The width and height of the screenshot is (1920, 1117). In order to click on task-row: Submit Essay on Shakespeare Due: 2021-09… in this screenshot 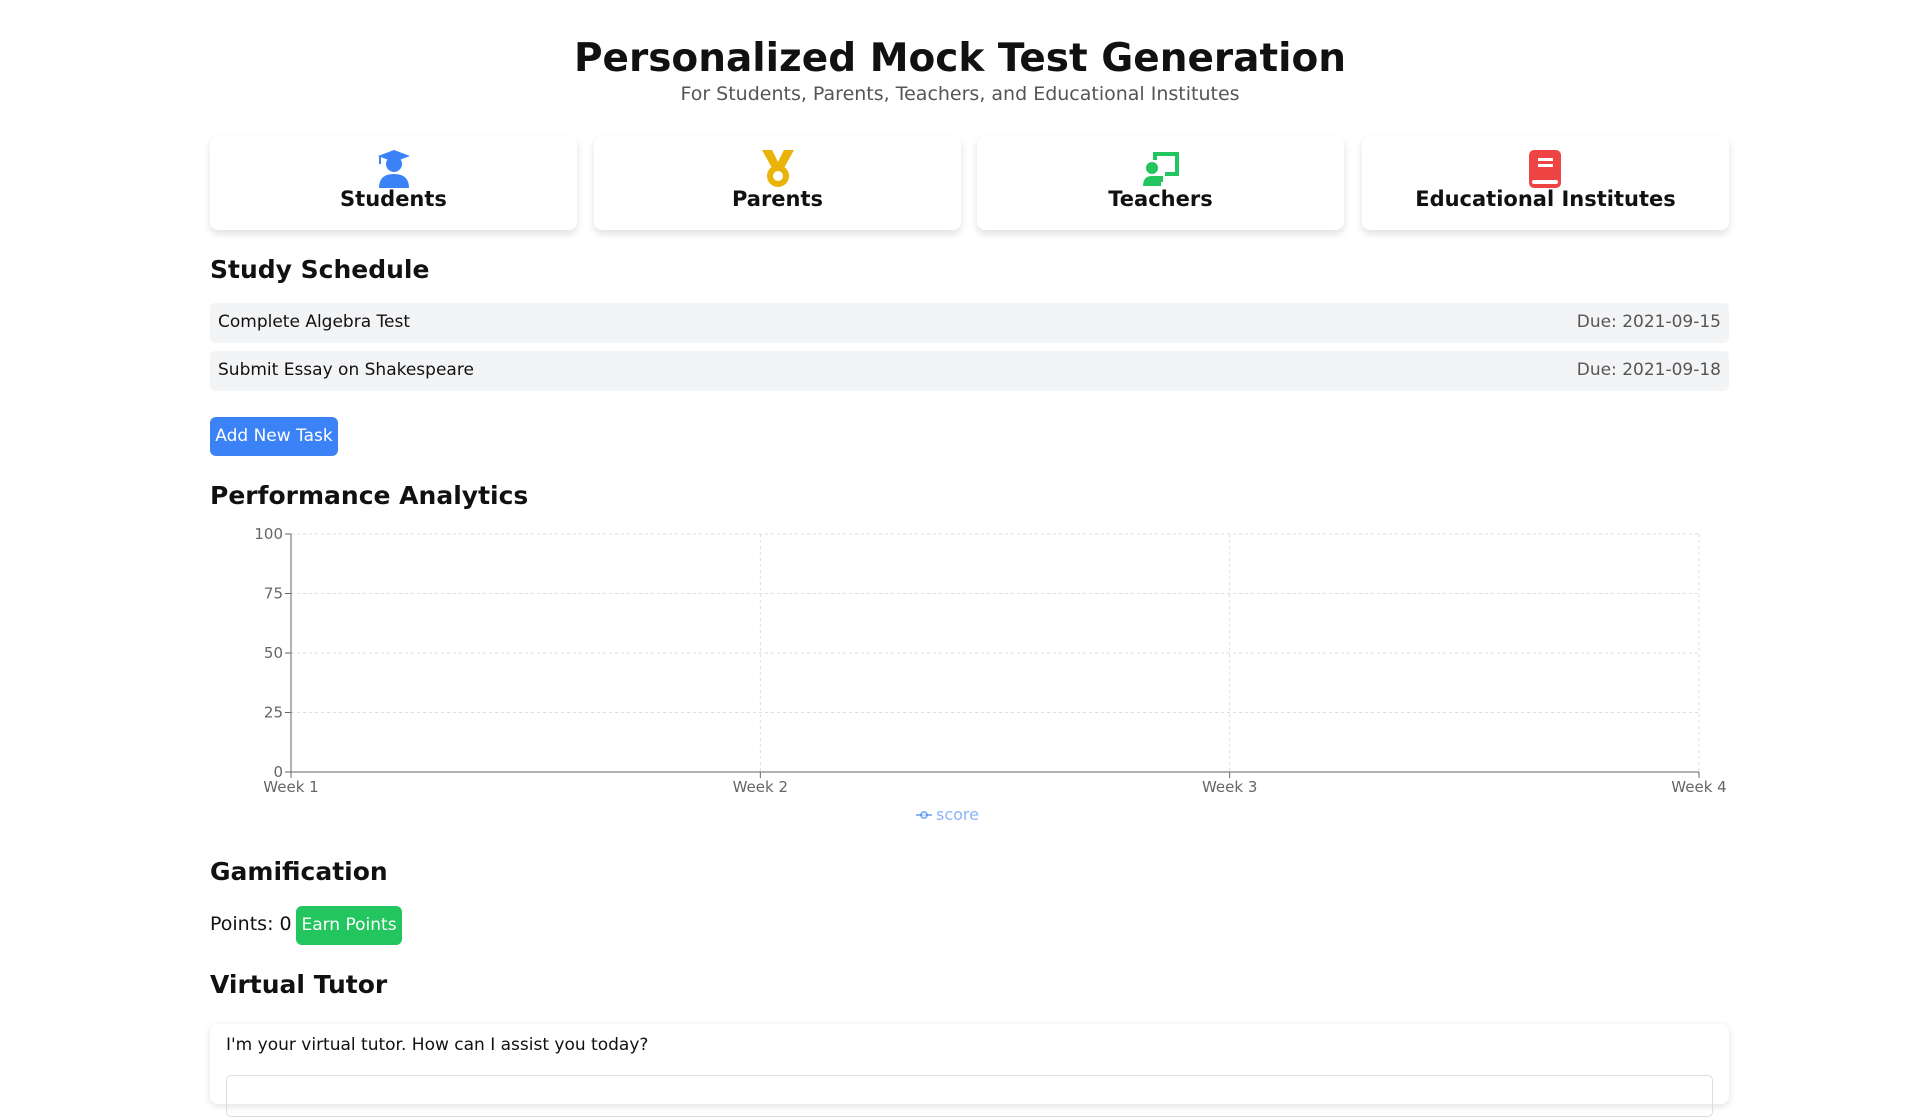, I will do `click(969, 371)`.